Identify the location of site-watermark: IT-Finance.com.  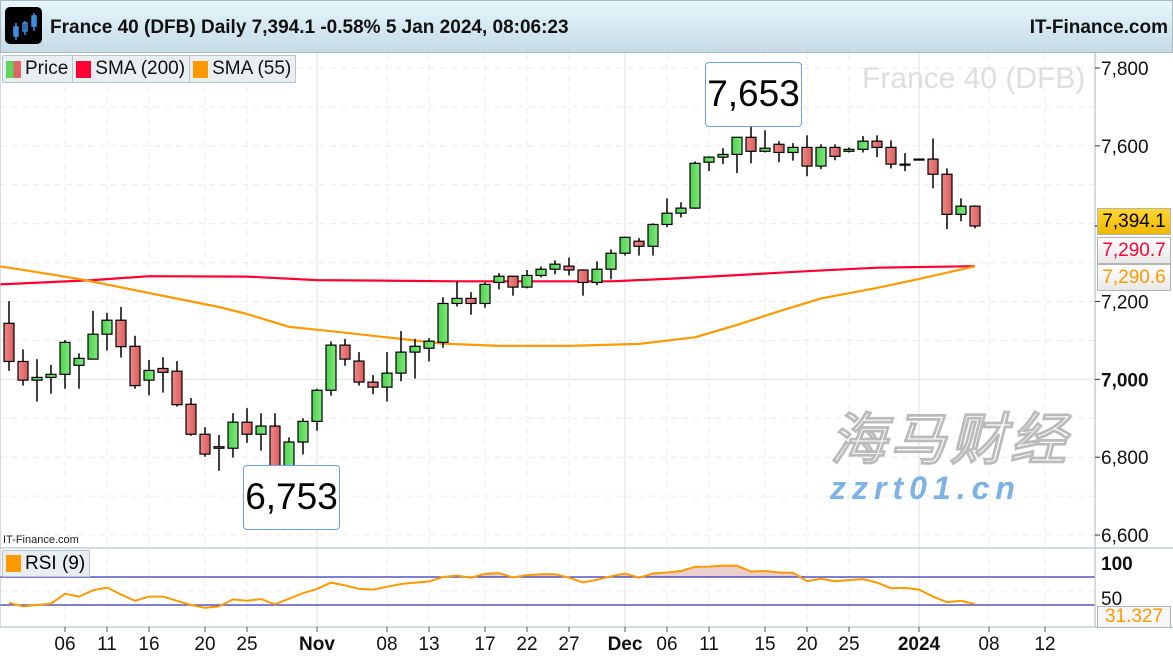
(41, 540).